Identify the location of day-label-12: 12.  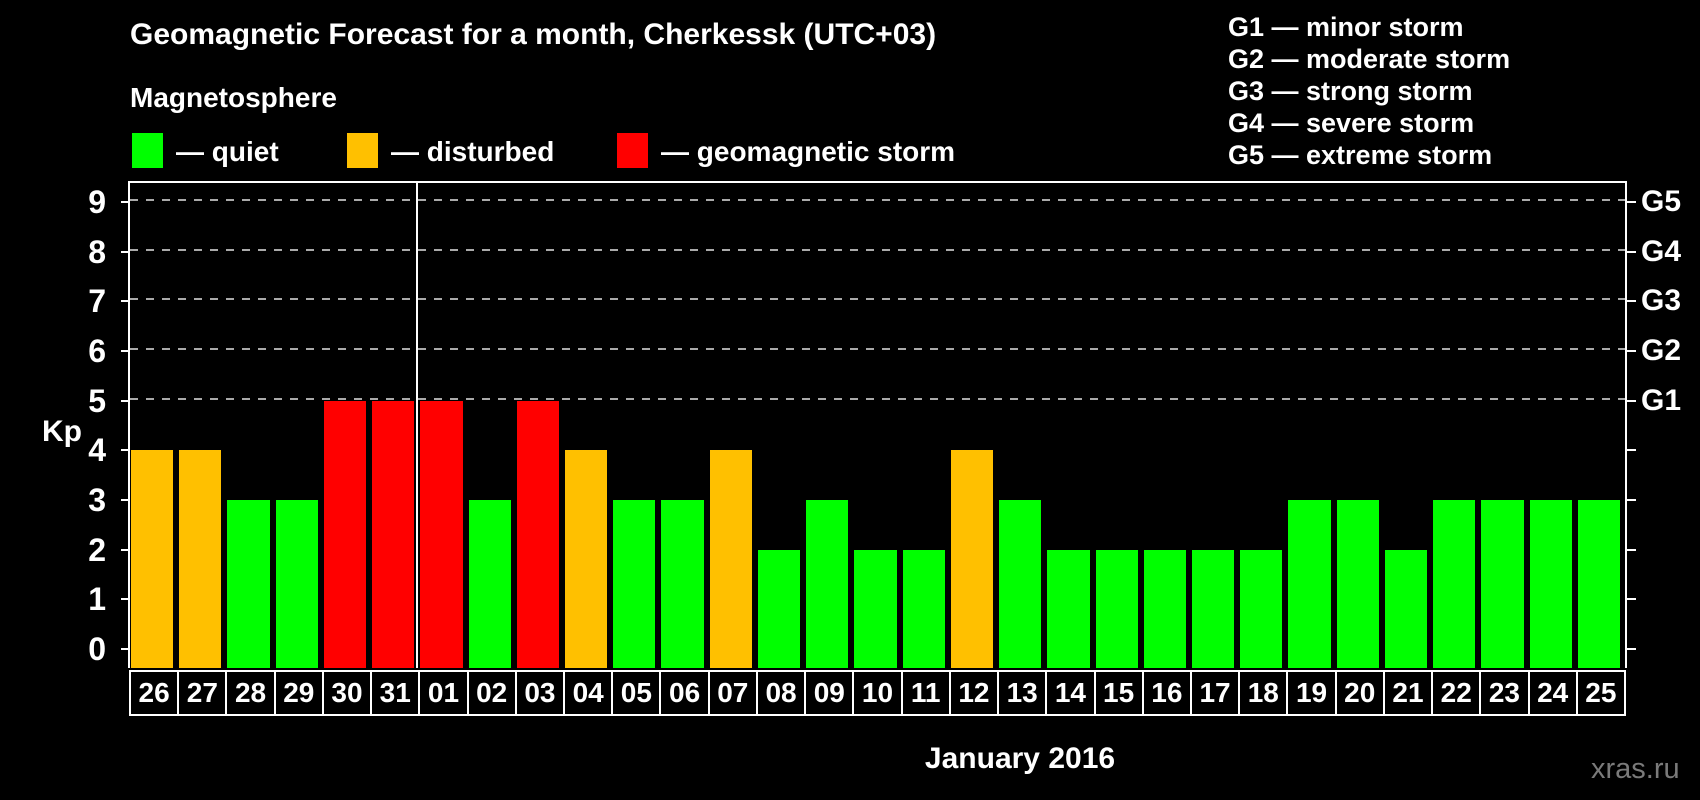
(974, 693).